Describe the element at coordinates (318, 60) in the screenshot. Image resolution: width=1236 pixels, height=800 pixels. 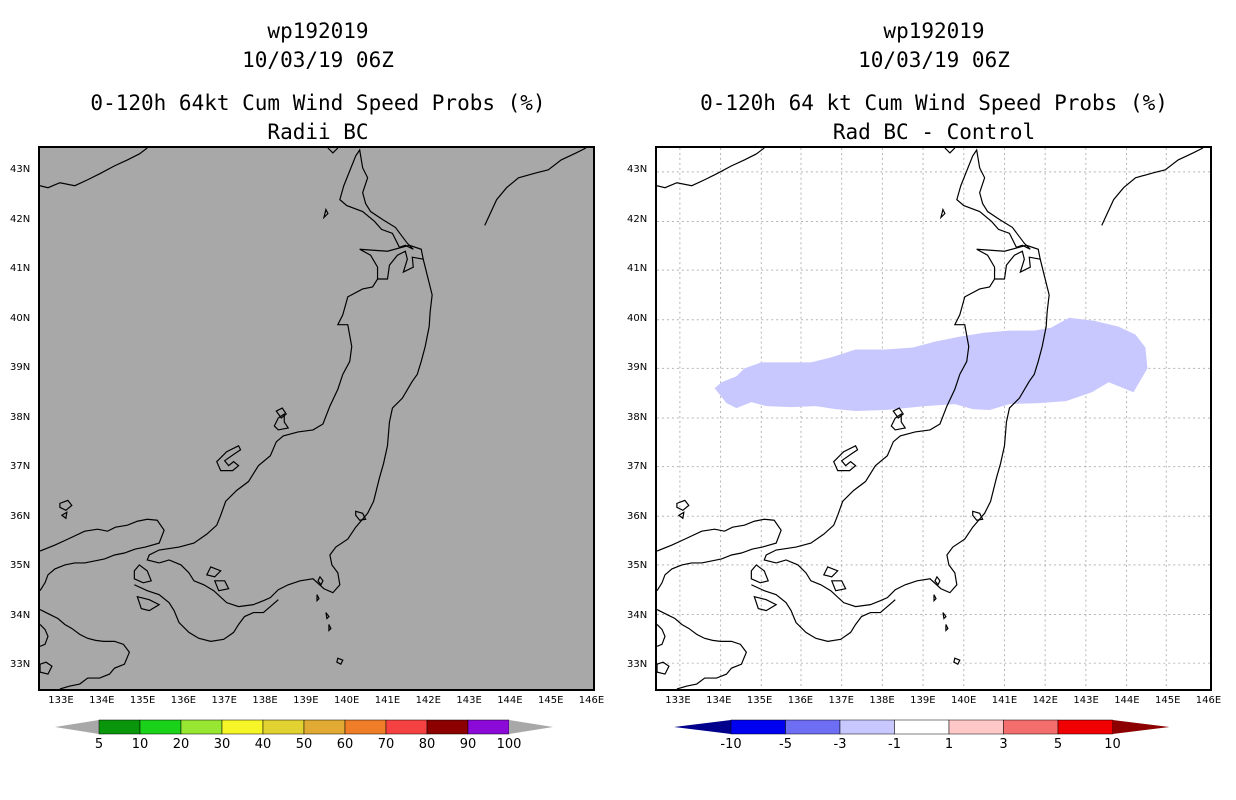
I see `left-title-datetime: 10/03/19 06Z` at that location.